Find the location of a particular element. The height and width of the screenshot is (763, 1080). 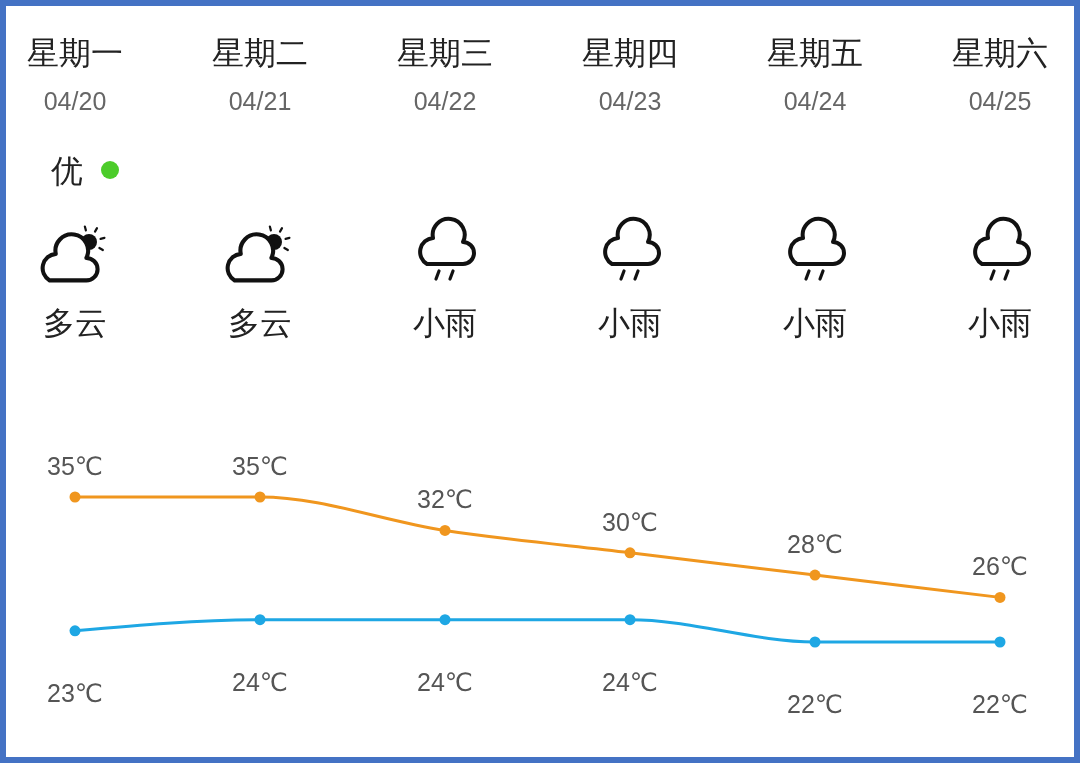

data-label: 28℃ is located at coordinates (815, 544).